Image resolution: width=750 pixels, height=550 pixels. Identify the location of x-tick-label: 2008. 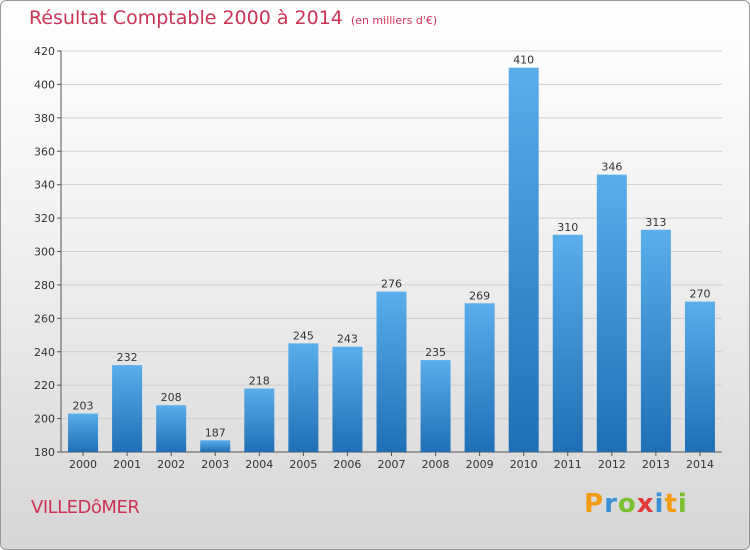
(436, 464).